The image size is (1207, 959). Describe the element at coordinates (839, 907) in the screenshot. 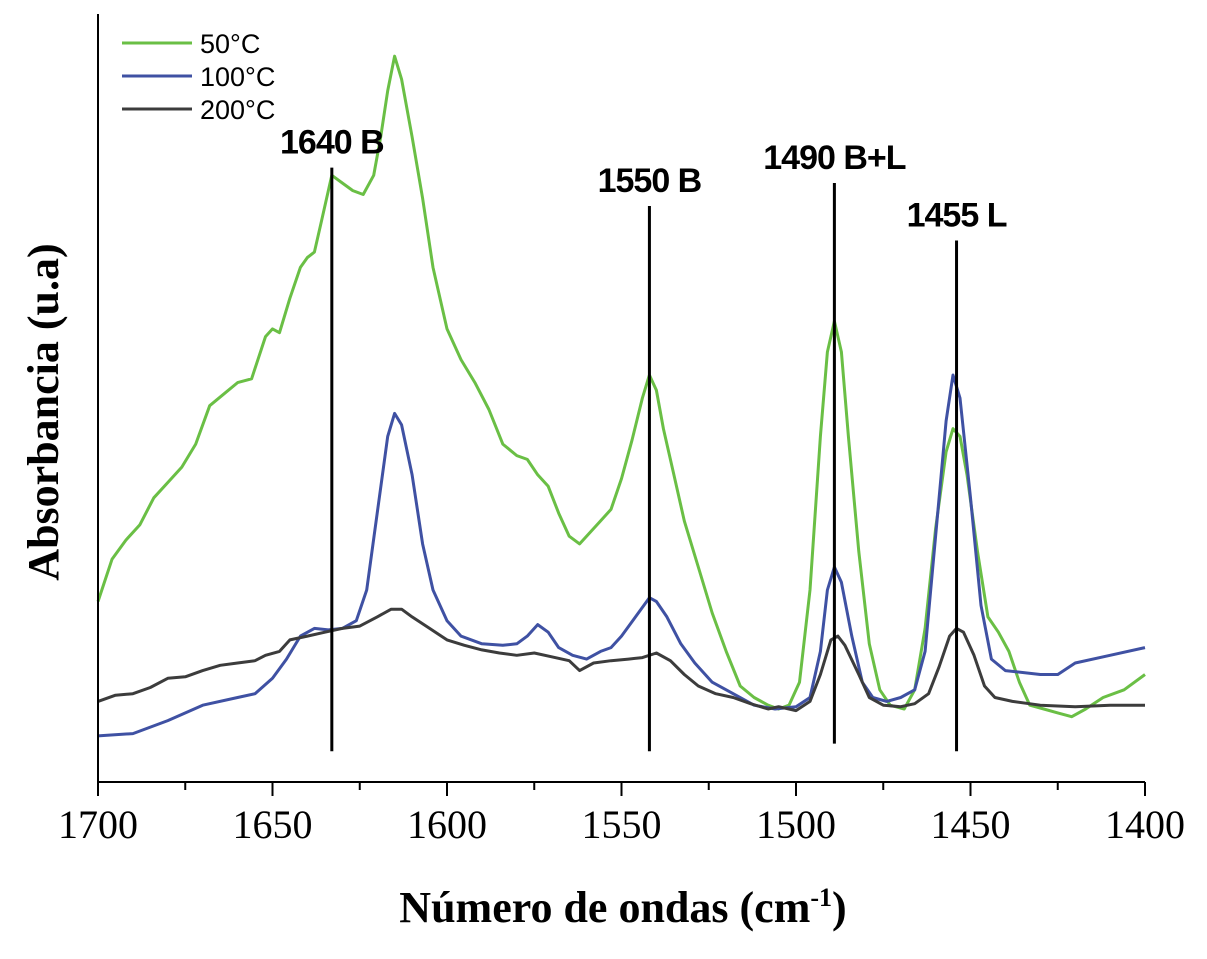

I see `x-axis-title-end: )` at that location.